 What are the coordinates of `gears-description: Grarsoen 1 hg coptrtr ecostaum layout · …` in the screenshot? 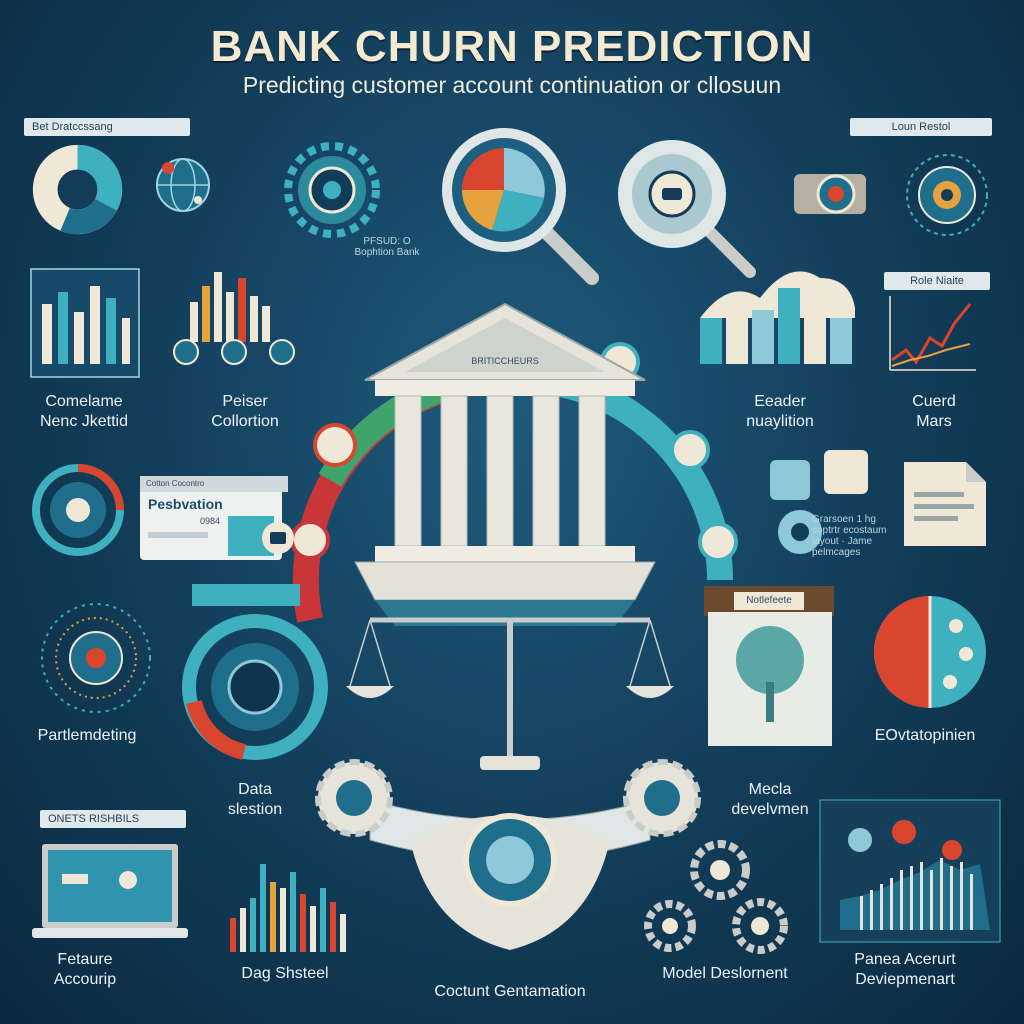 It's located at (849, 536).